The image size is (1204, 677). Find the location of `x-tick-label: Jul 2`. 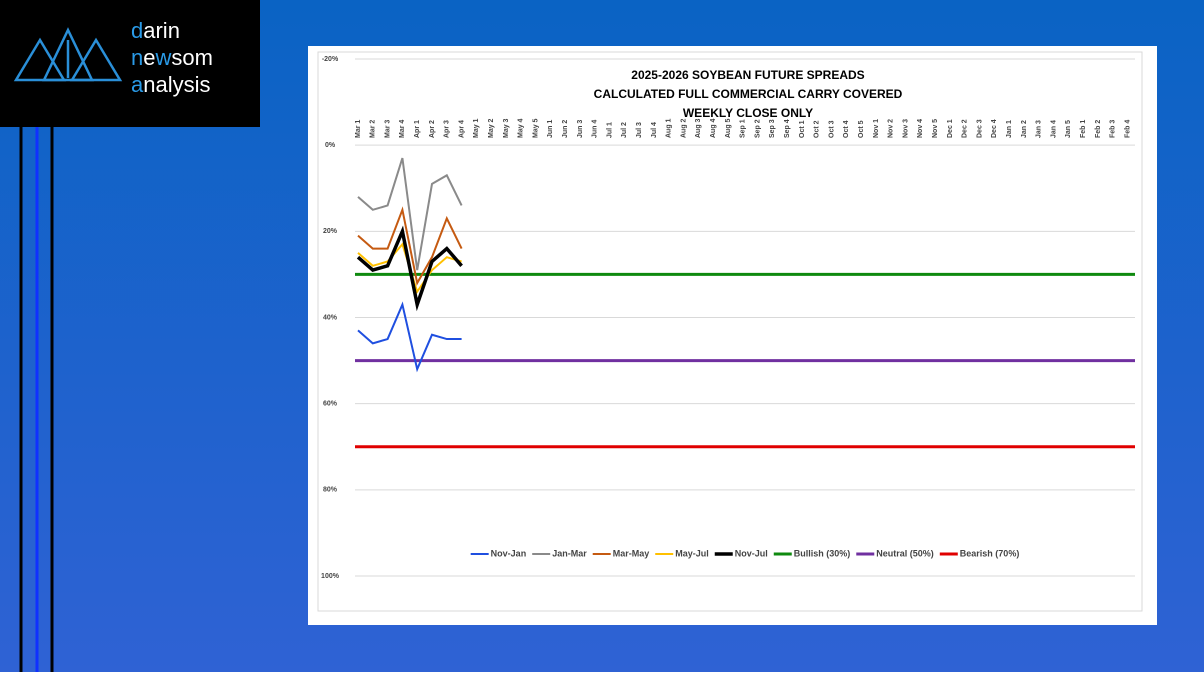

x-tick-label: Jul 2 is located at coordinates (624, 130).